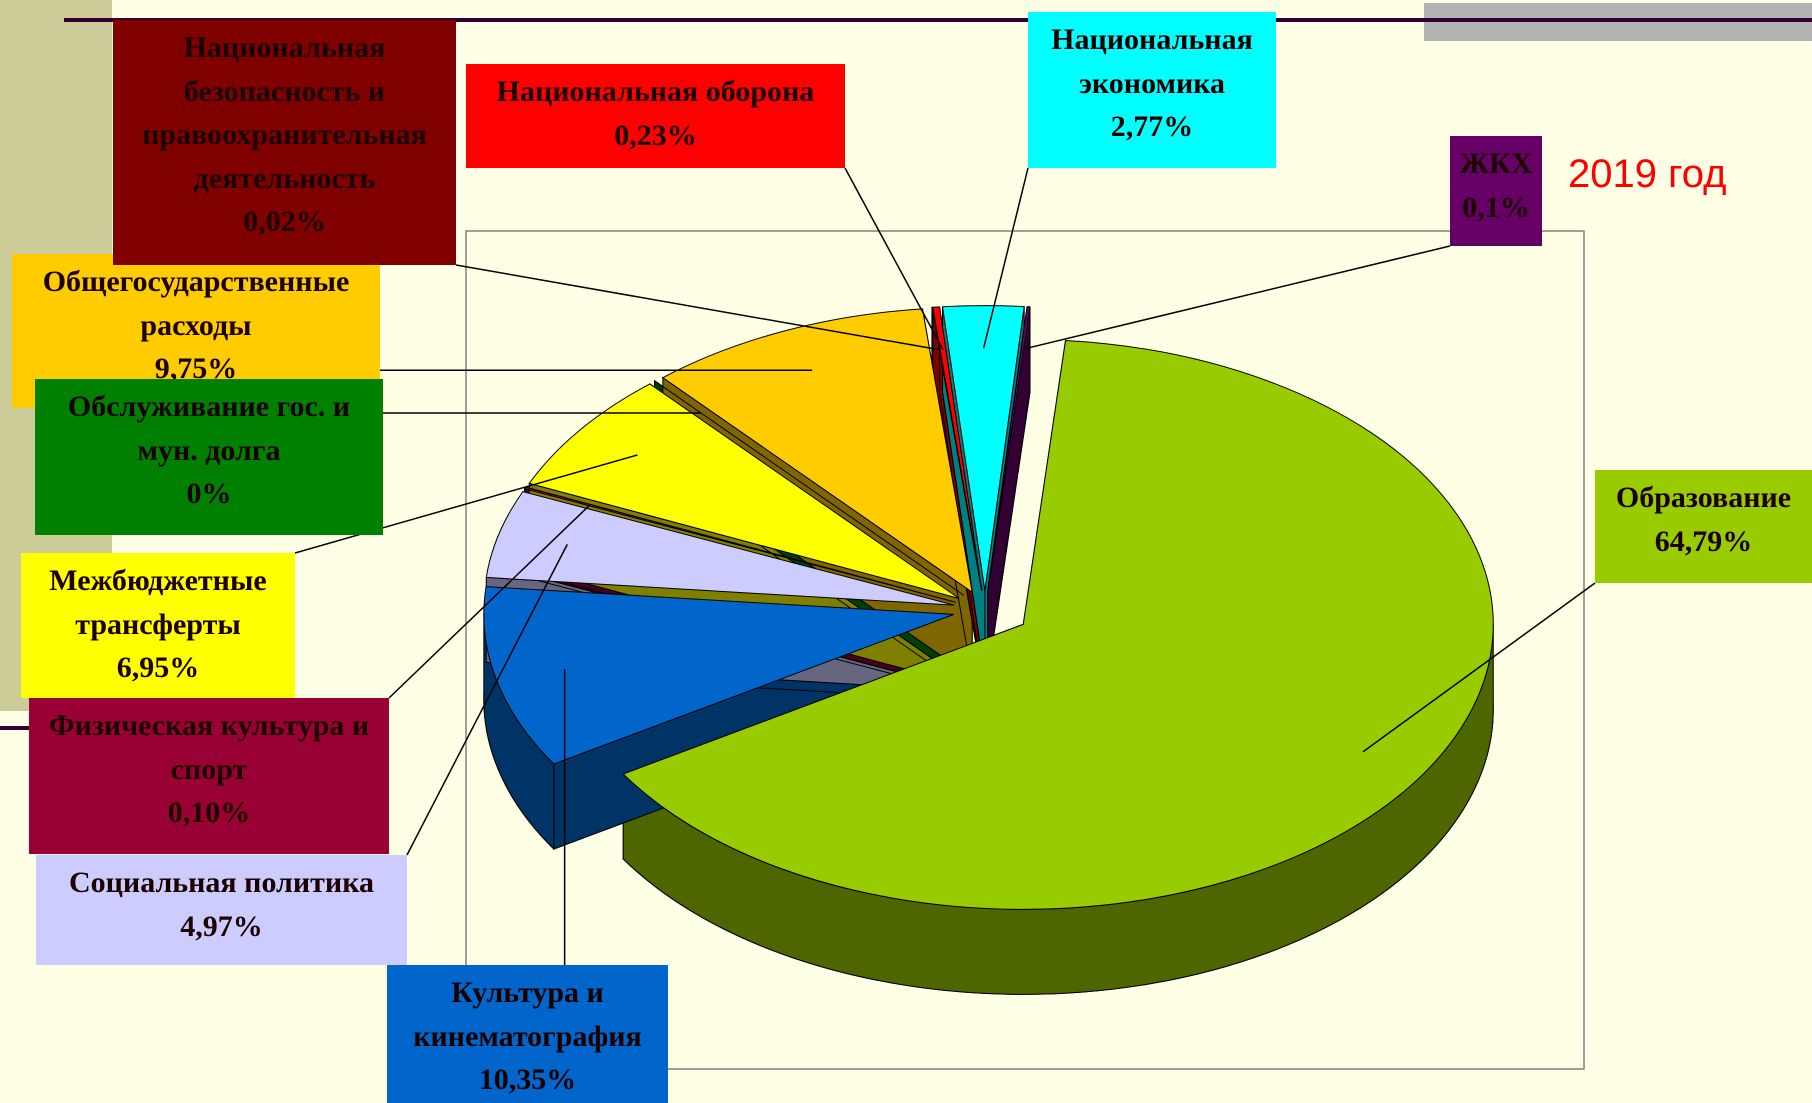 This screenshot has width=1812, height=1103. Describe the element at coordinates (196, 303) in the screenshot. I see `label-name: Общегосударственные расходы` at that location.